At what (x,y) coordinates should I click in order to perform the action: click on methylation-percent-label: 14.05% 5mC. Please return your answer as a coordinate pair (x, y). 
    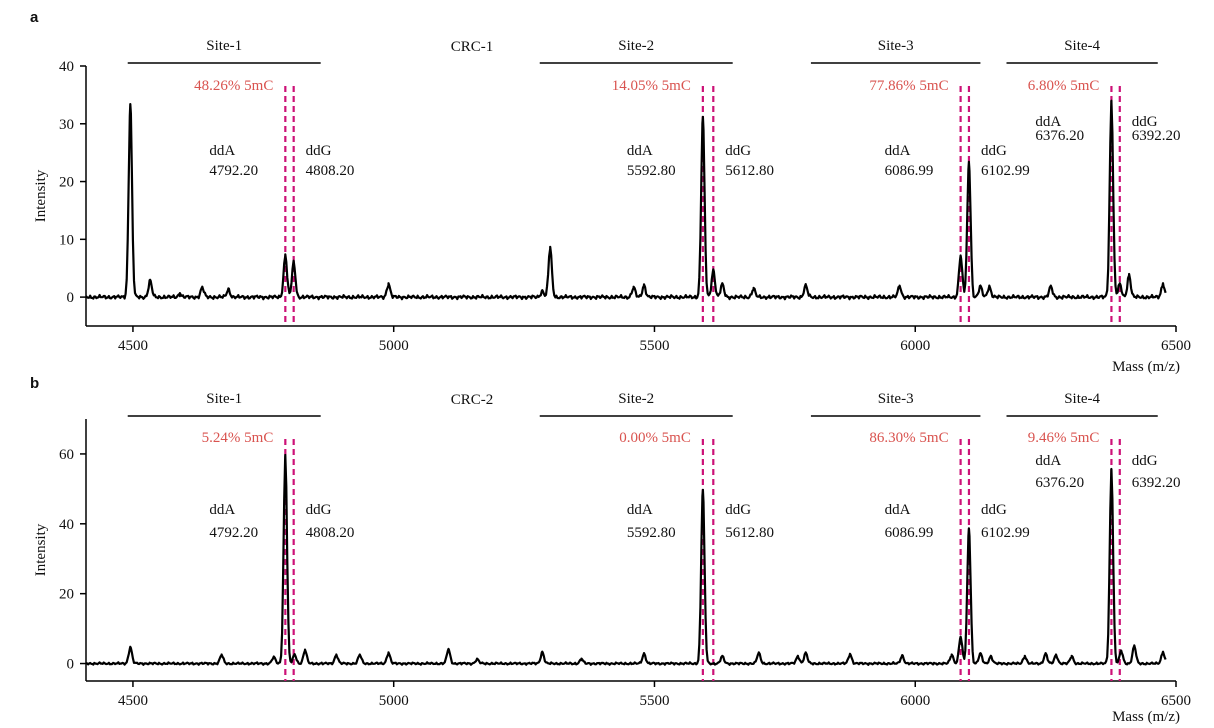
    Looking at the image, I should click on (651, 86).